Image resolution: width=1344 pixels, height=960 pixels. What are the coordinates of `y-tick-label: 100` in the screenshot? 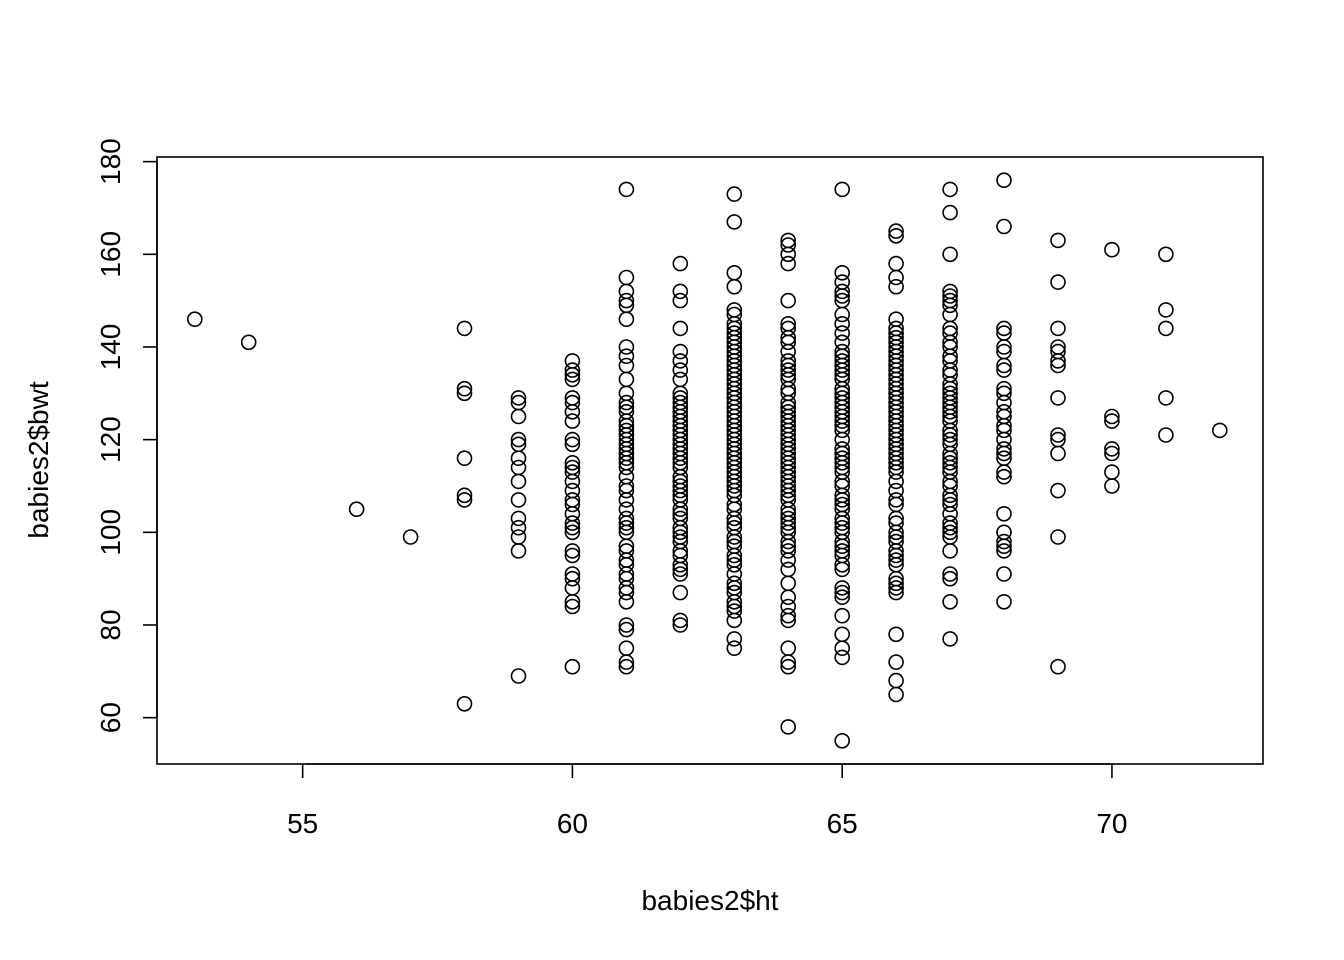 It's located at (110, 532).